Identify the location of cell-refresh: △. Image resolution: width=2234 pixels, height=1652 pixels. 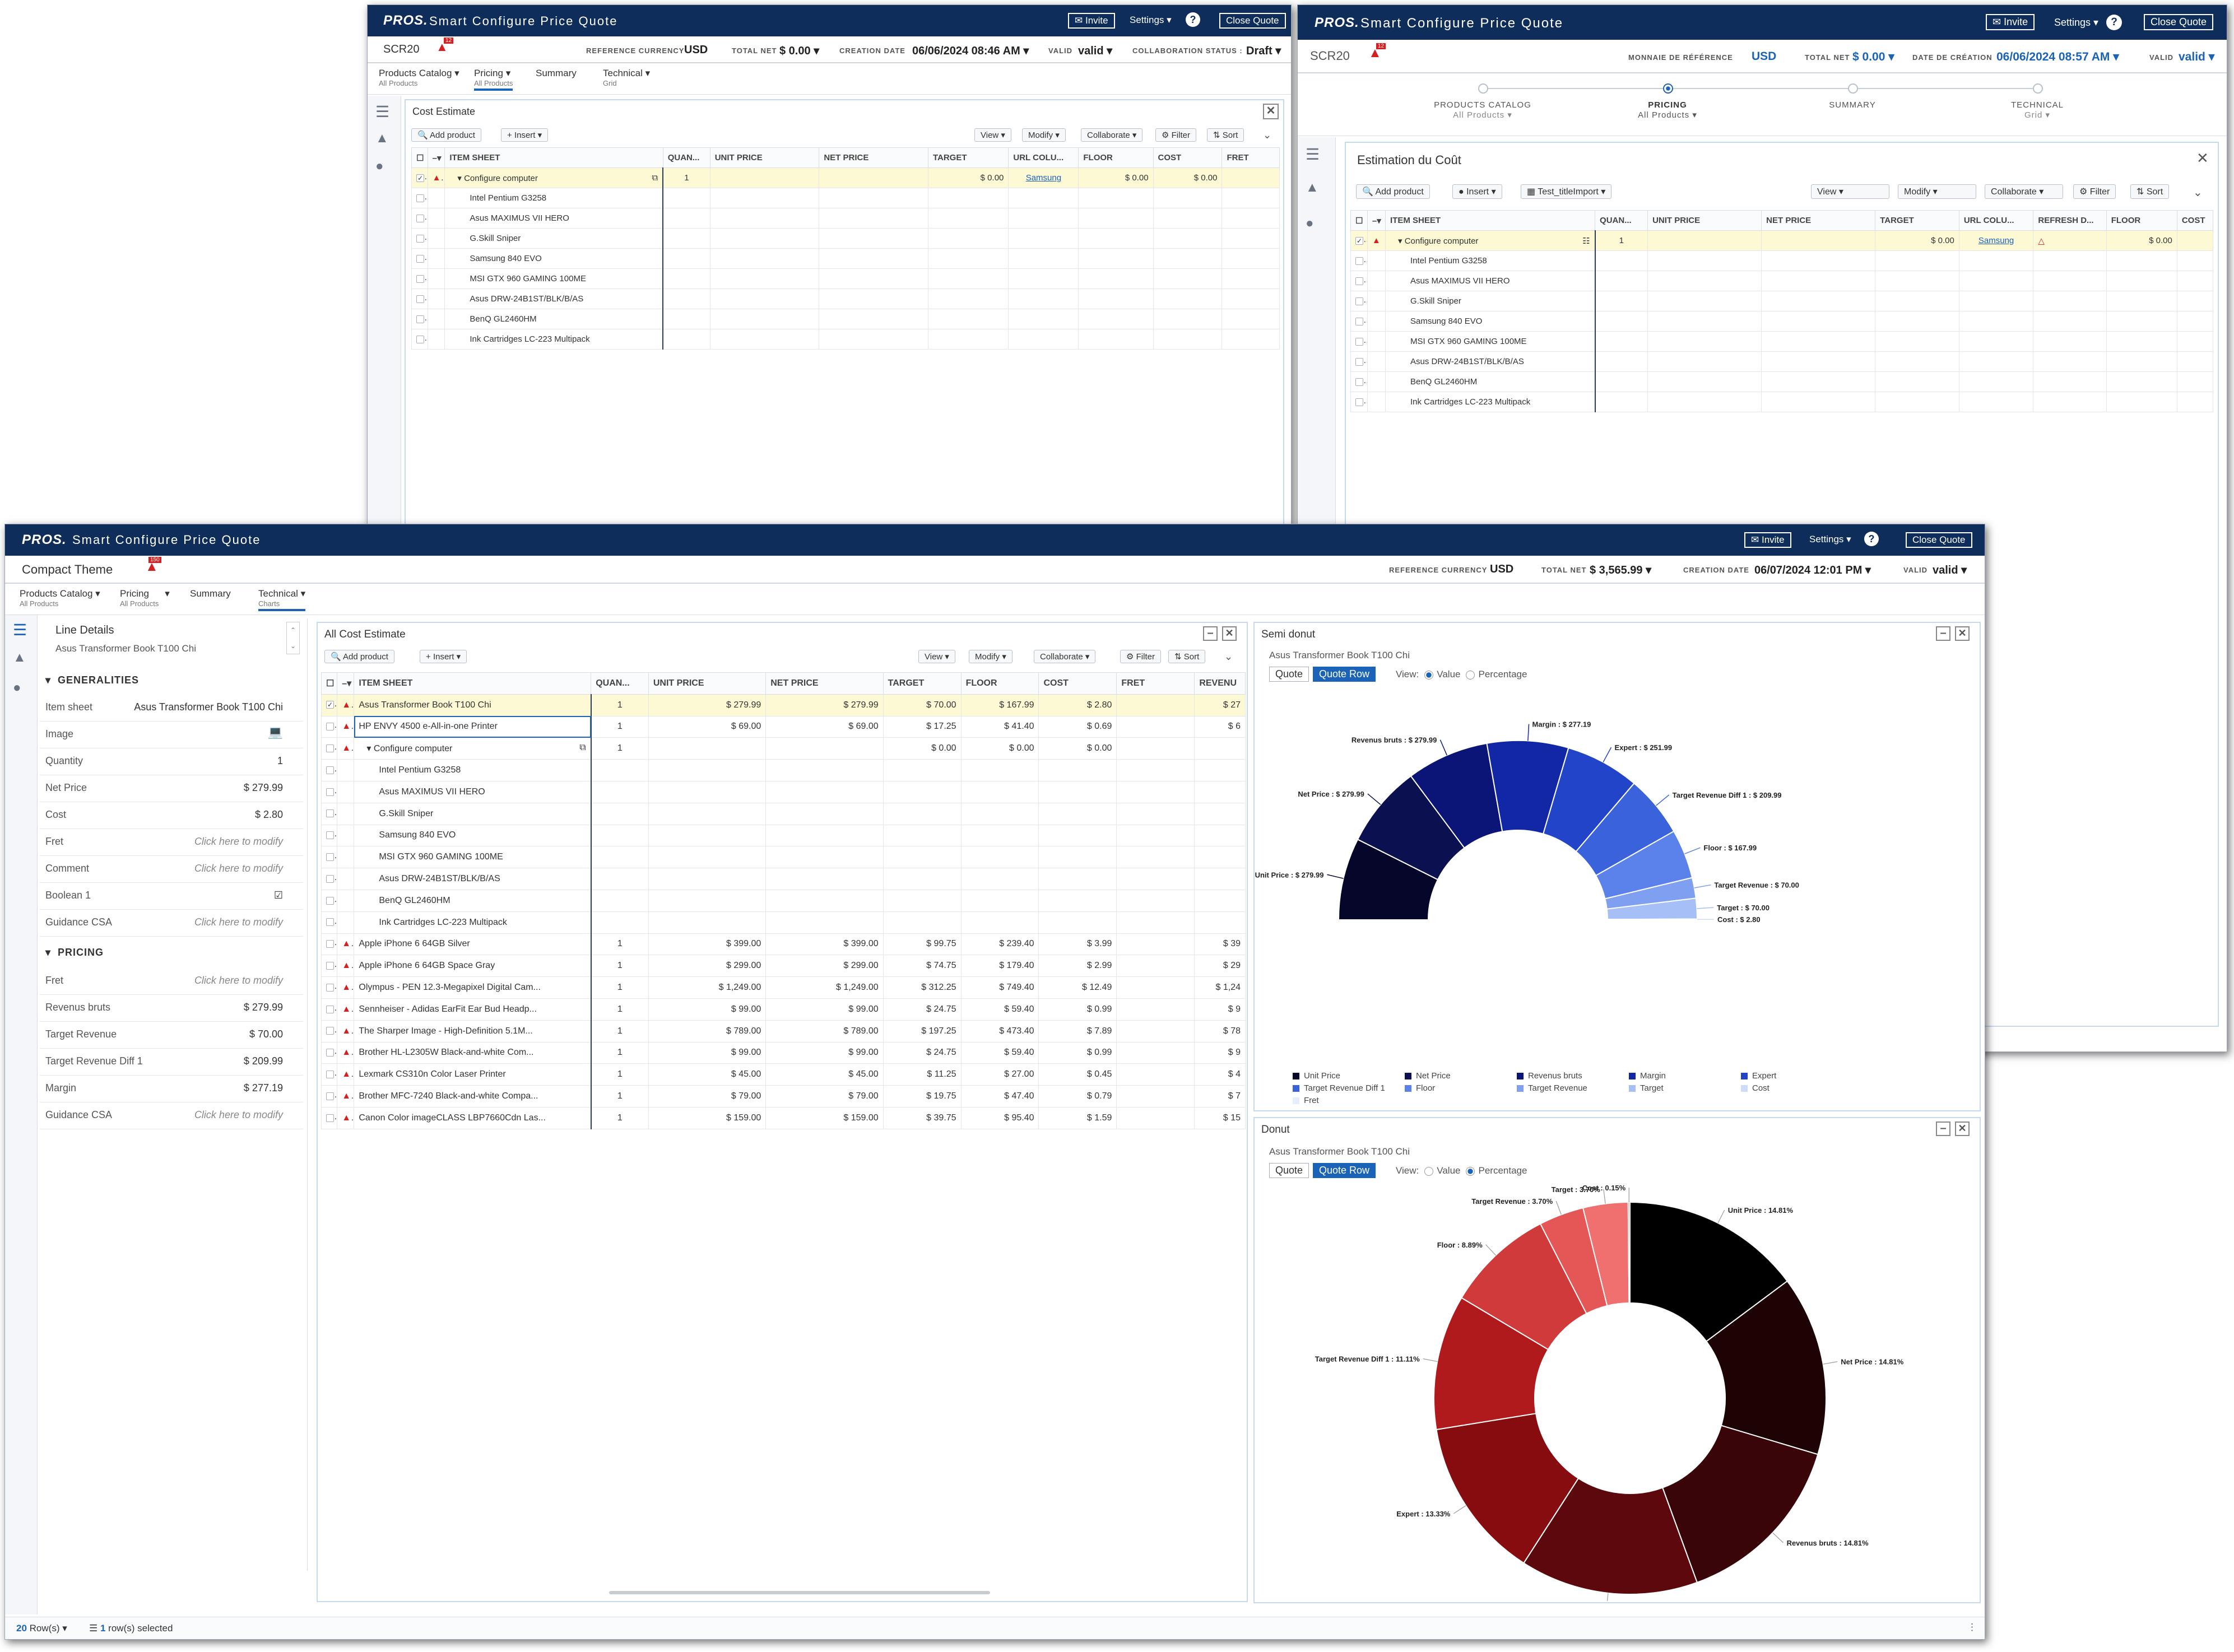
(2070, 241).